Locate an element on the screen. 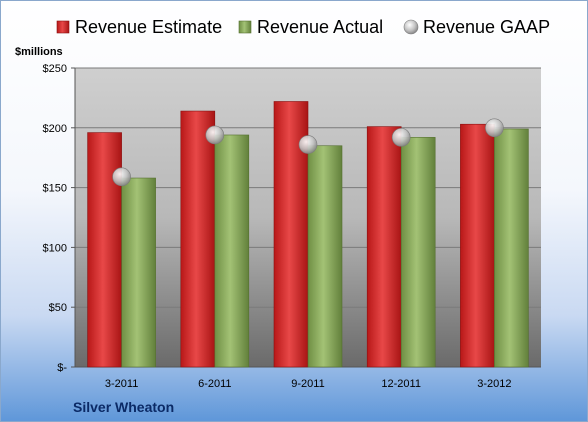 The width and height of the screenshot is (588, 422). bar-estimate-6-2011 is located at coordinates (198, 239).